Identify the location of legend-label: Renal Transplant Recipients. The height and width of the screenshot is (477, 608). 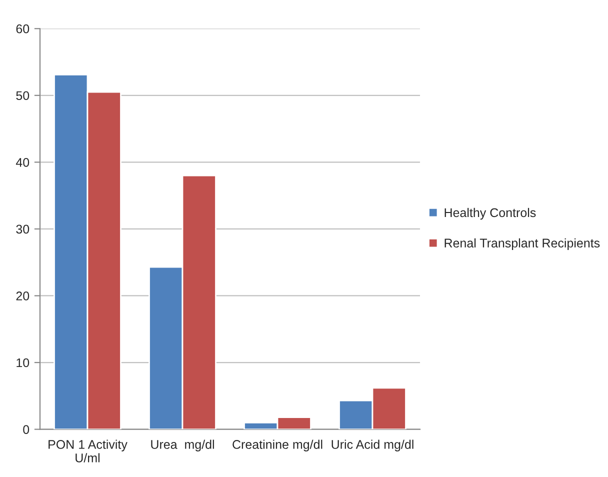
(522, 244).